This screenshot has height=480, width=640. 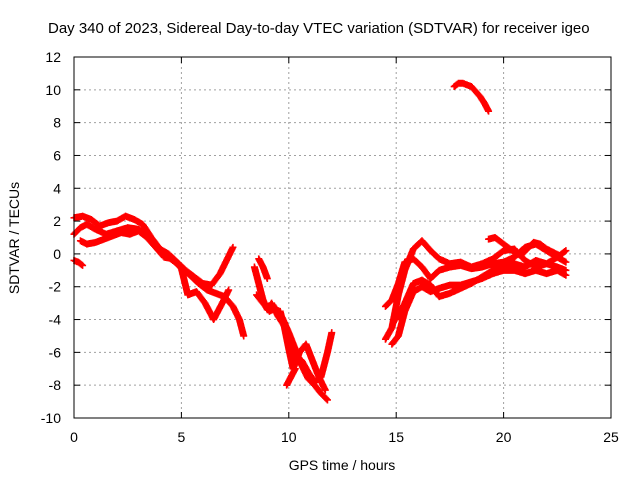 I want to click on y-tick-label: -8, so click(x=55, y=385).